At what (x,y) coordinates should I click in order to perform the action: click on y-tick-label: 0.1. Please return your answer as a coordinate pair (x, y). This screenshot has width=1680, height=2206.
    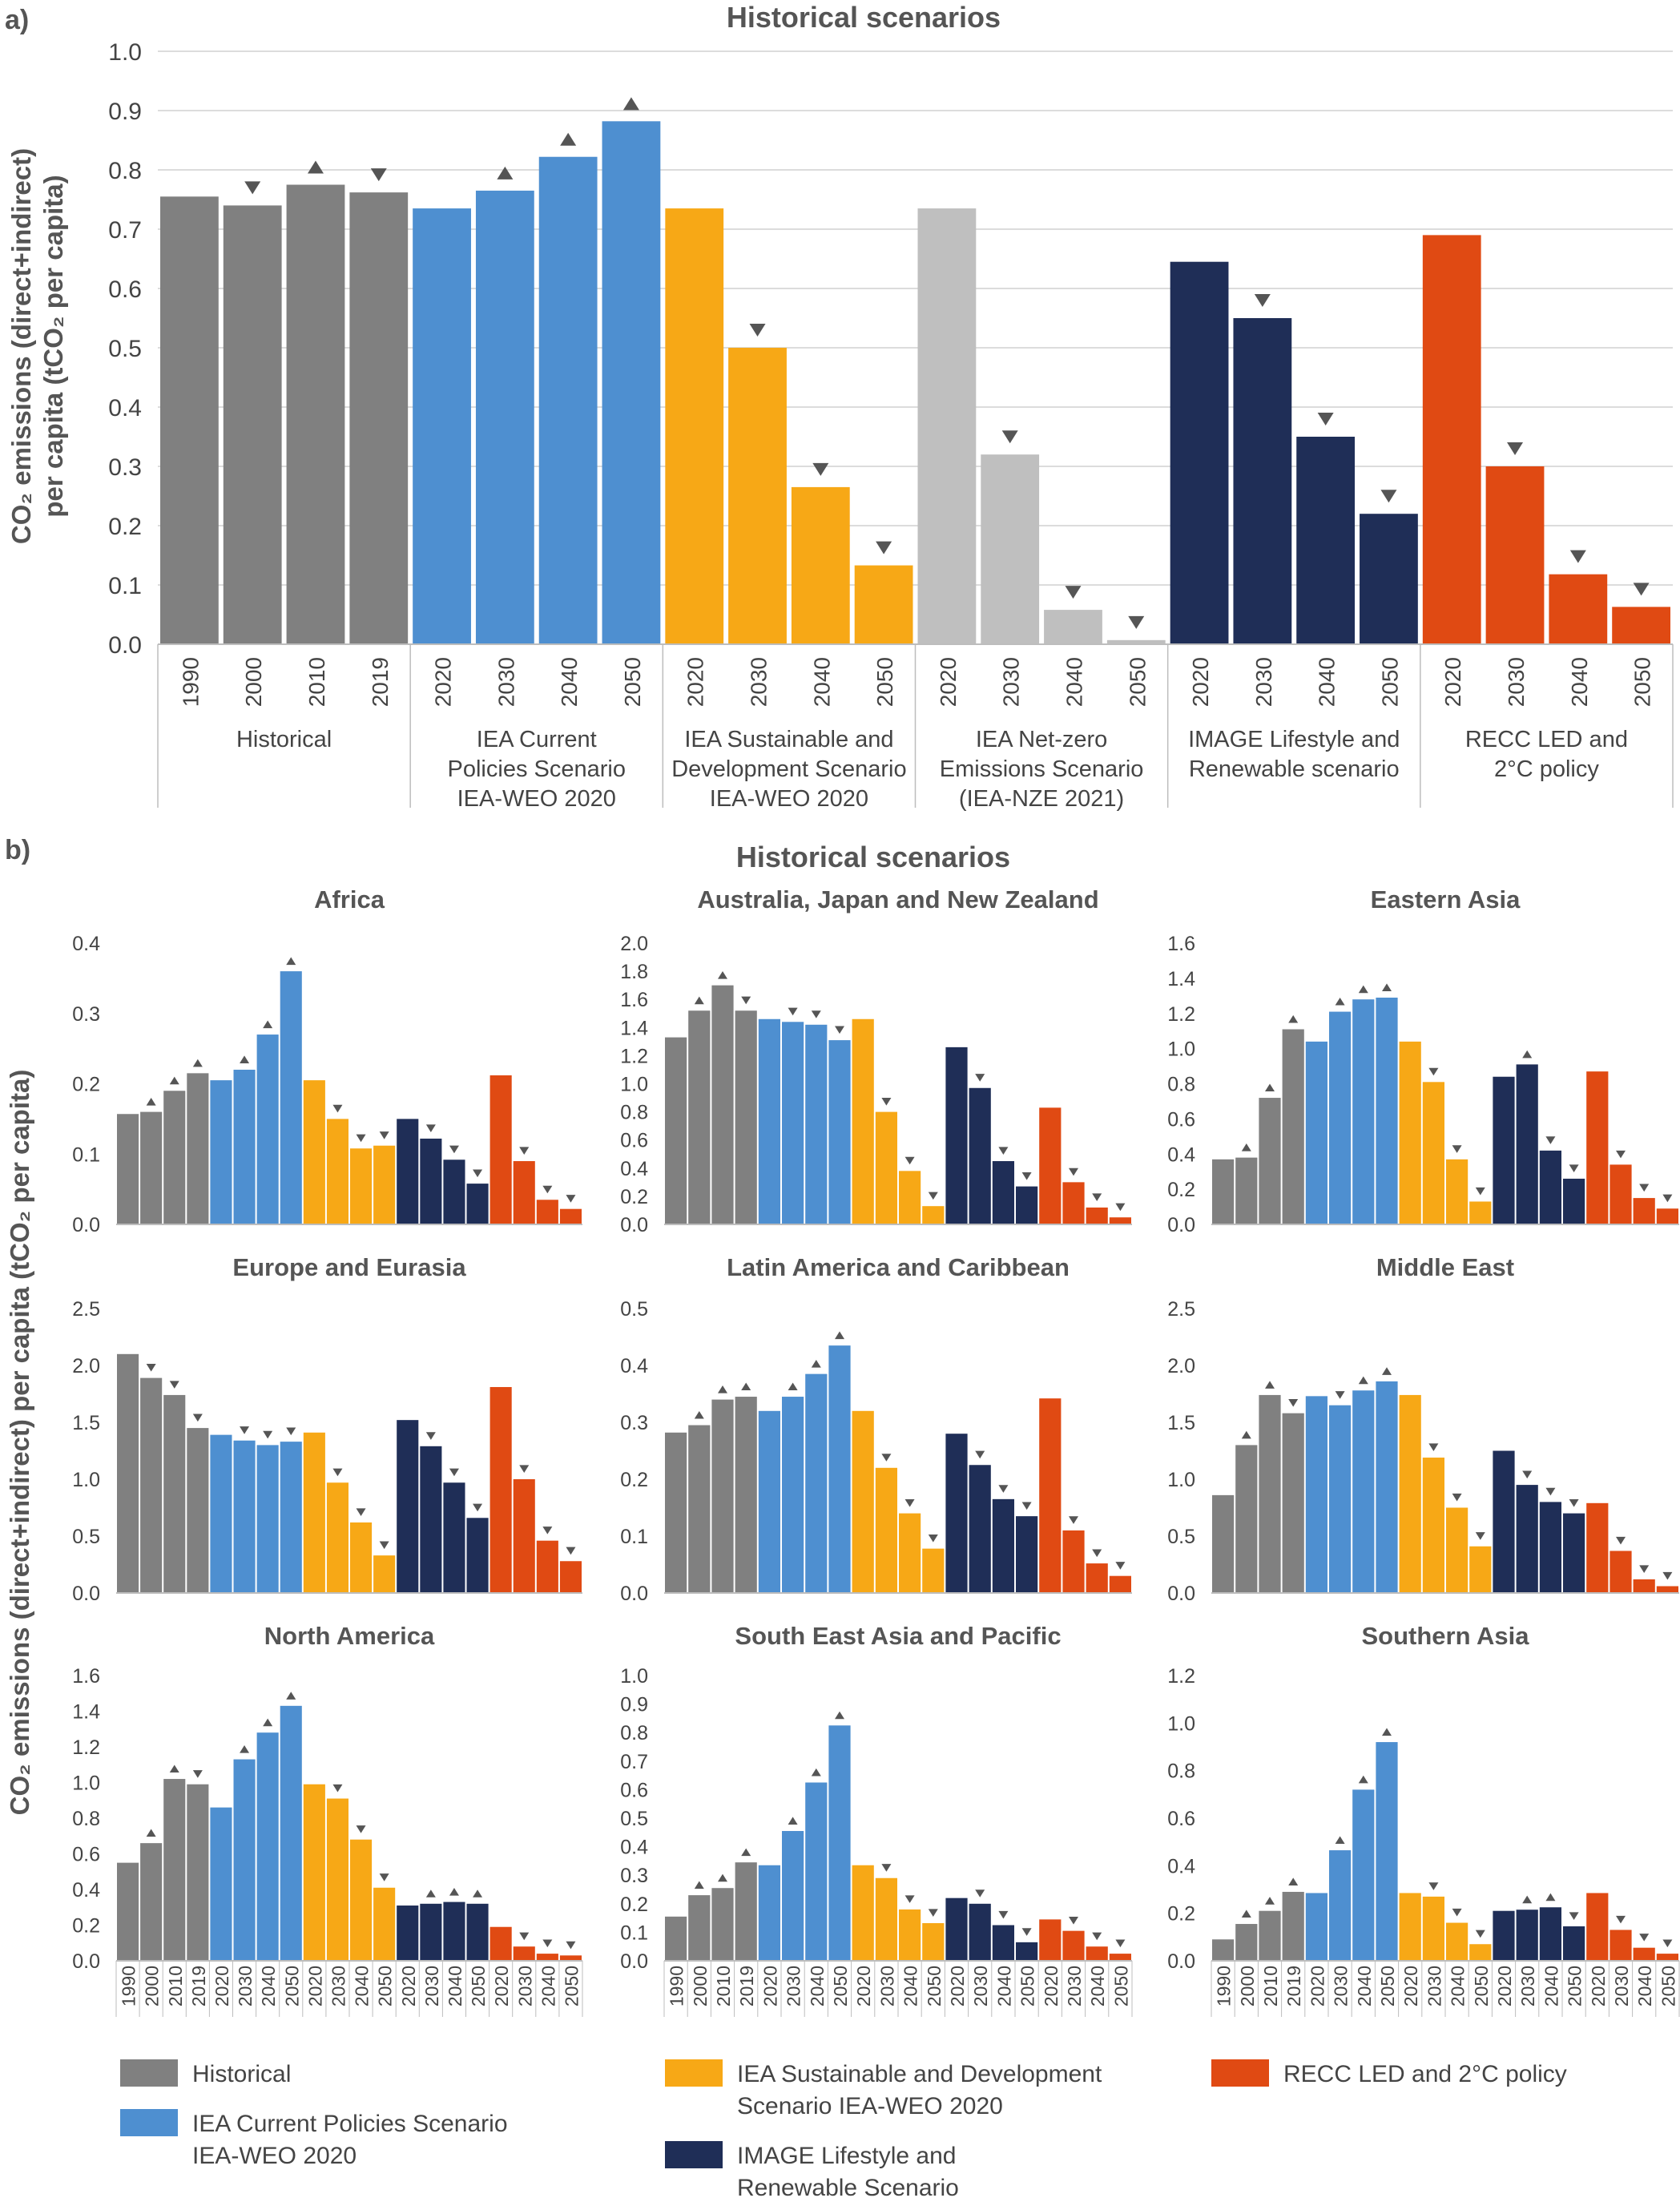
    Looking at the image, I should click on (634, 1537).